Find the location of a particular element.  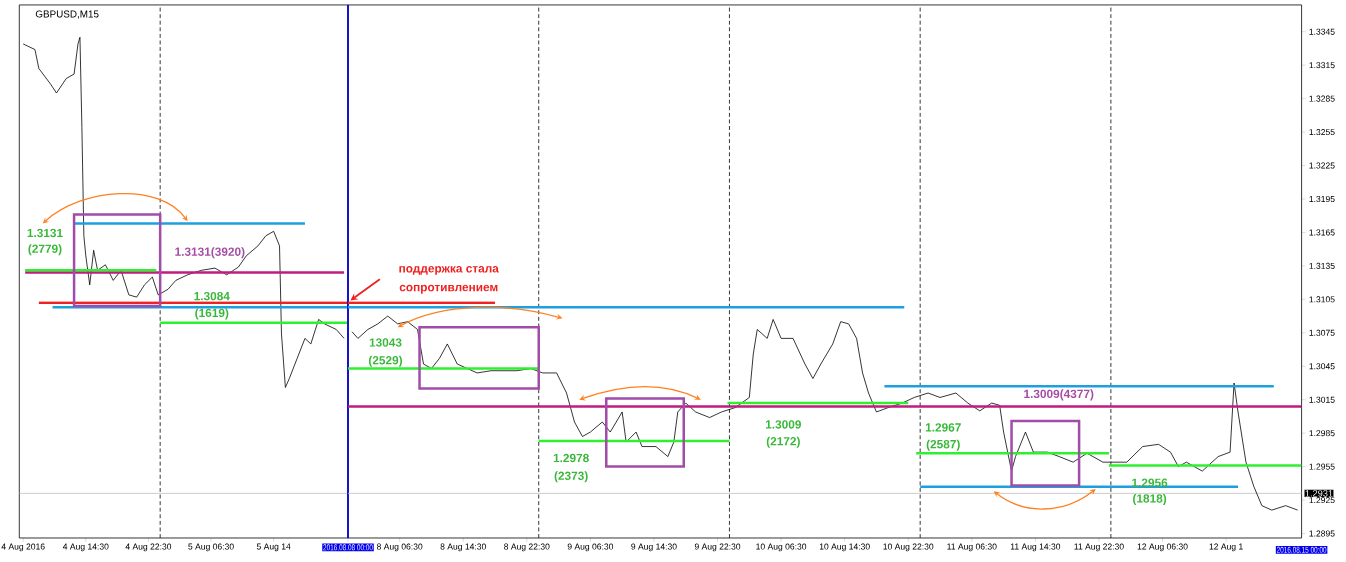

x-tick-label: 9 Aug 22:30 is located at coordinates (717, 547).